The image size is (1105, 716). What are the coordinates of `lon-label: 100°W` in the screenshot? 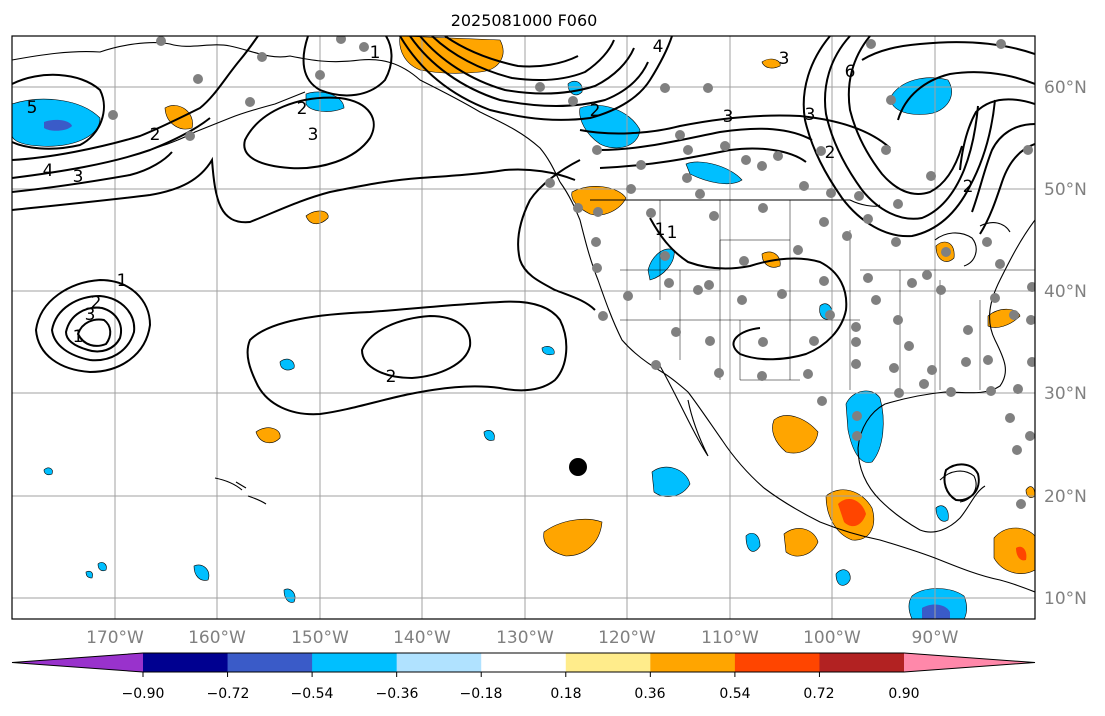 It's located at (832, 638).